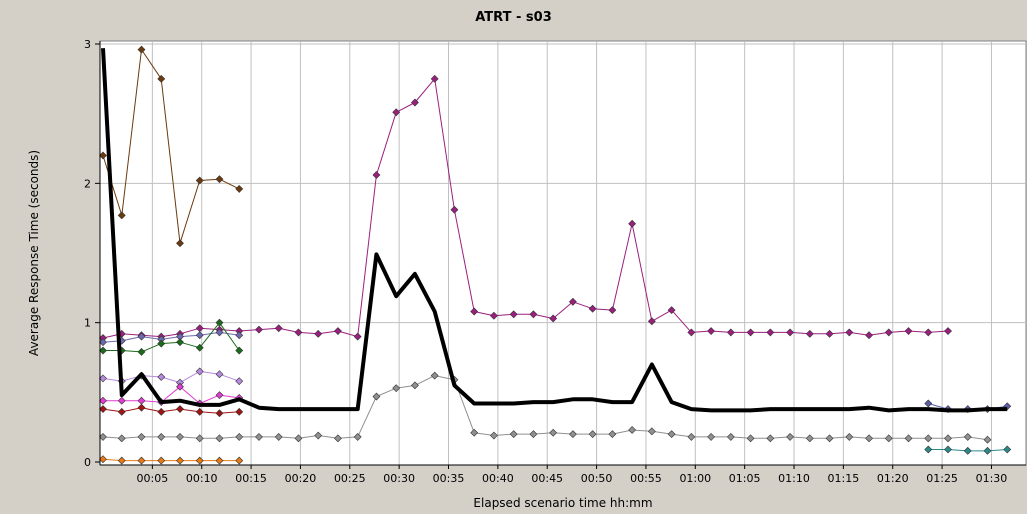 This screenshot has height=514, width=1027. Describe the element at coordinates (498, 478) in the screenshot. I see `x-tick-label: 00:40` at that location.